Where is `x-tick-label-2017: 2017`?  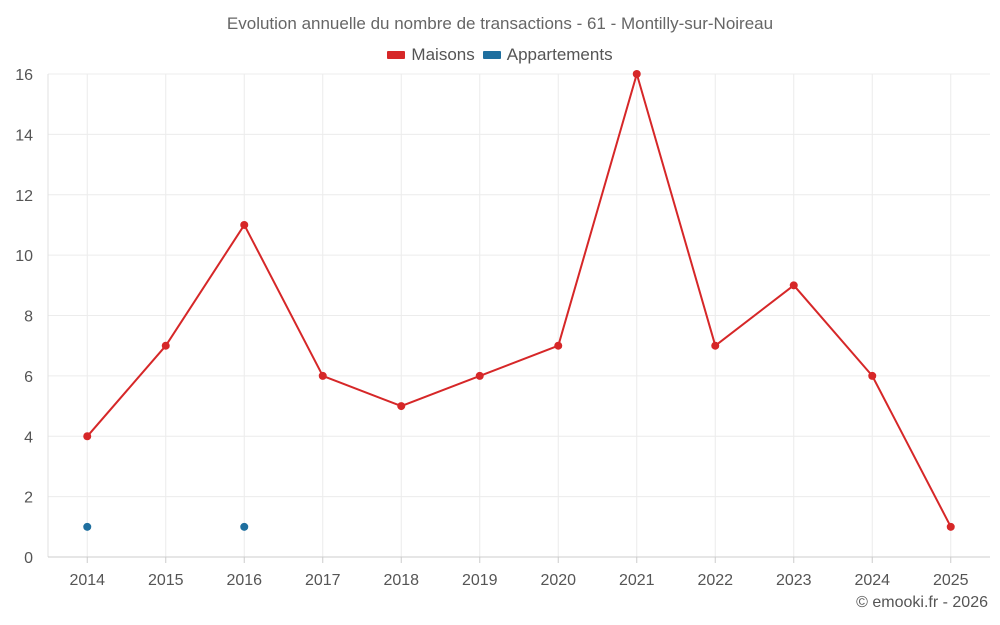
x-tick-label-2017: 2017 is located at coordinates (323, 580).